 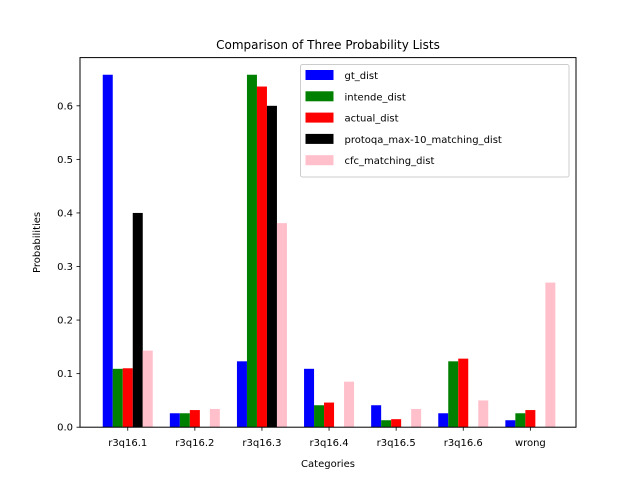 I want to click on x-tick-label: r3q16.5, so click(x=396, y=443).